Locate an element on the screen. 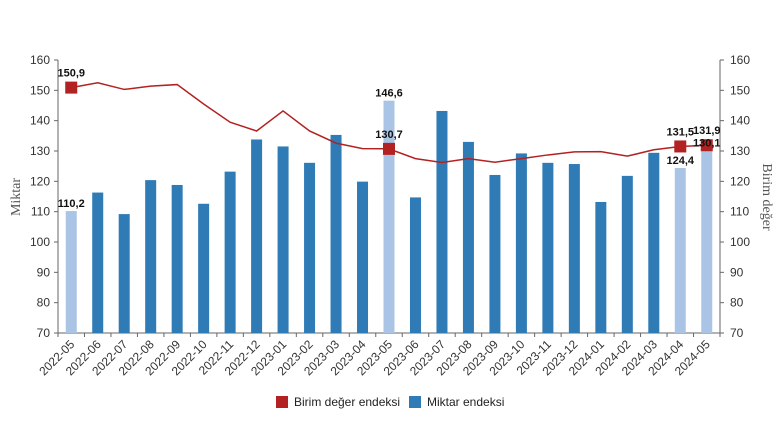 The image size is (780, 445). bar-data-label: 146,6 is located at coordinates (389, 94).